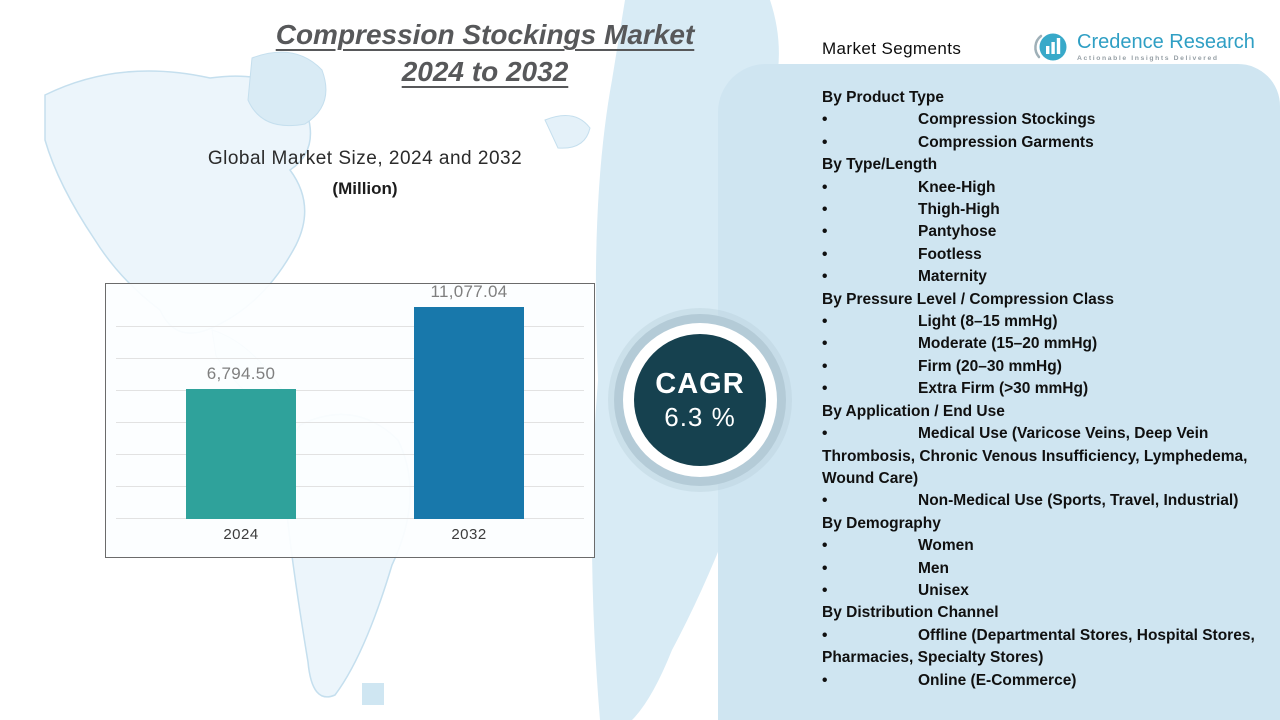 This screenshot has width=1280, height=720. Describe the element at coordinates (950, 254) in the screenshot. I see `segment-item-label: Footless` at that location.